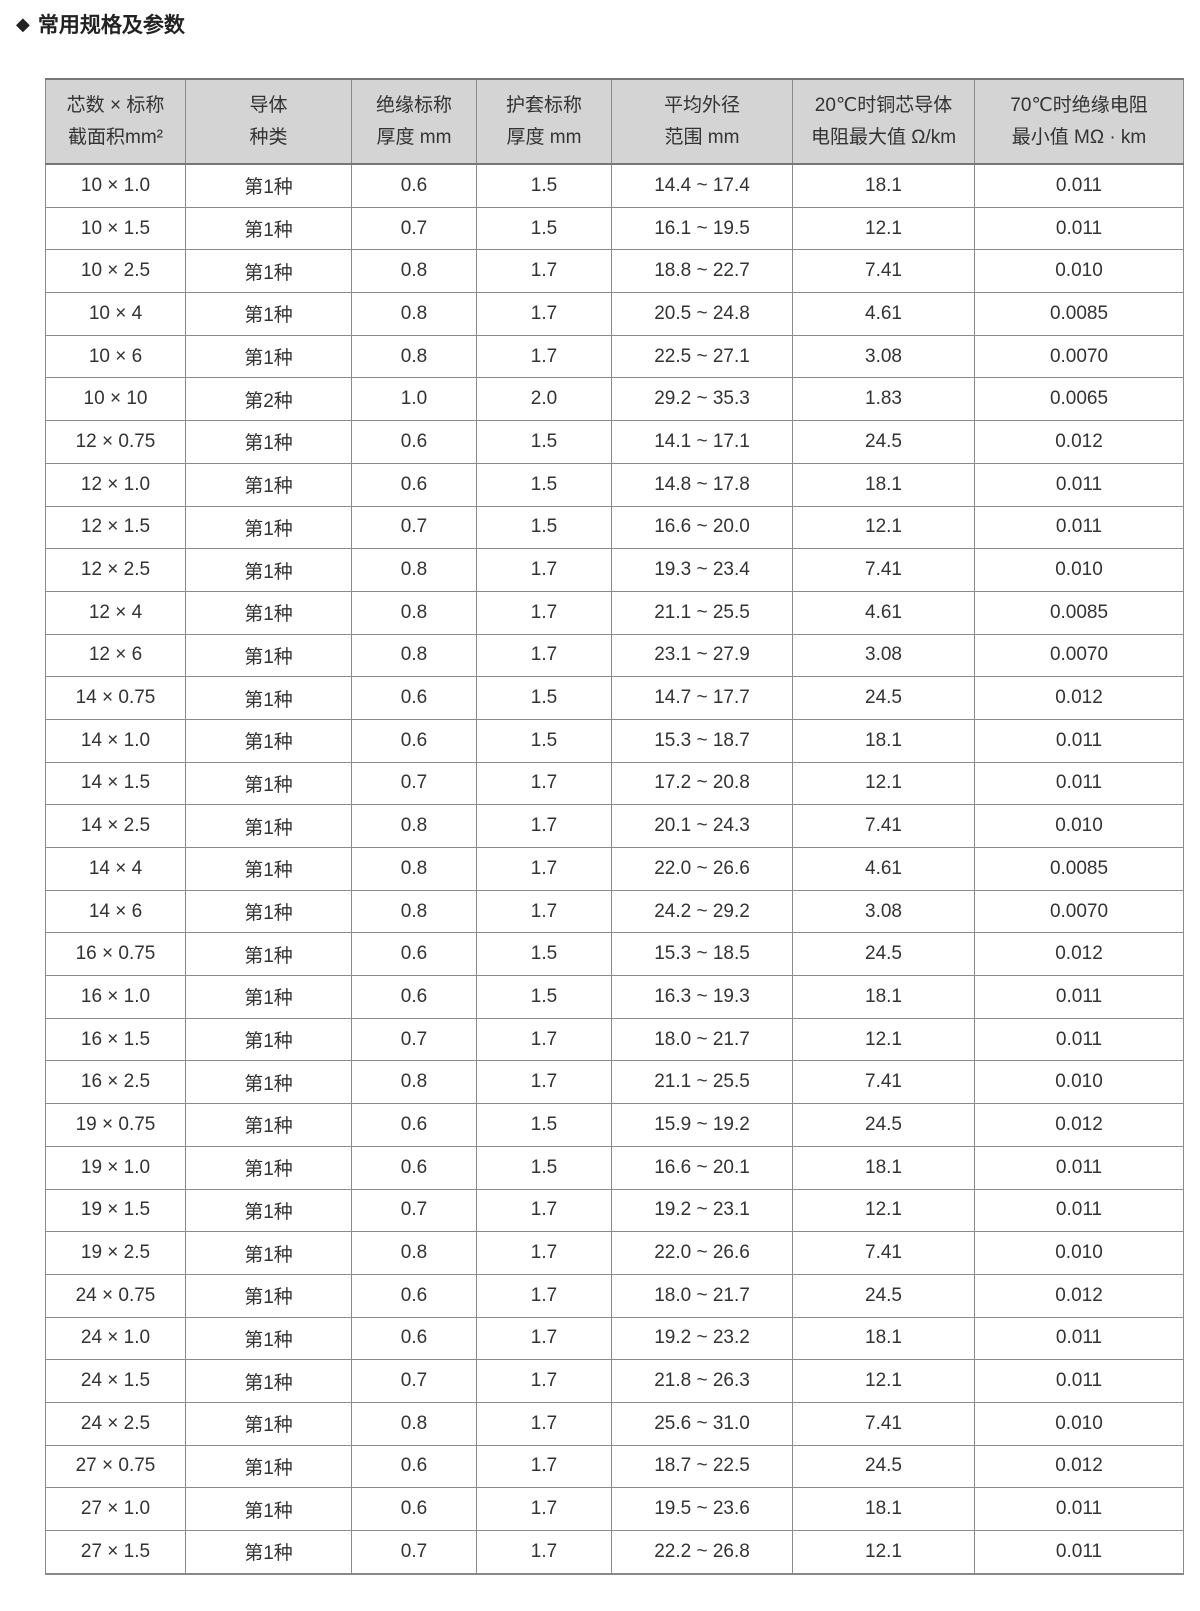 The width and height of the screenshot is (1200, 1611). Describe the element at coordinates (115, 1423) in the screenshot. I see `table-cell: 24 × 2.5` at that location.